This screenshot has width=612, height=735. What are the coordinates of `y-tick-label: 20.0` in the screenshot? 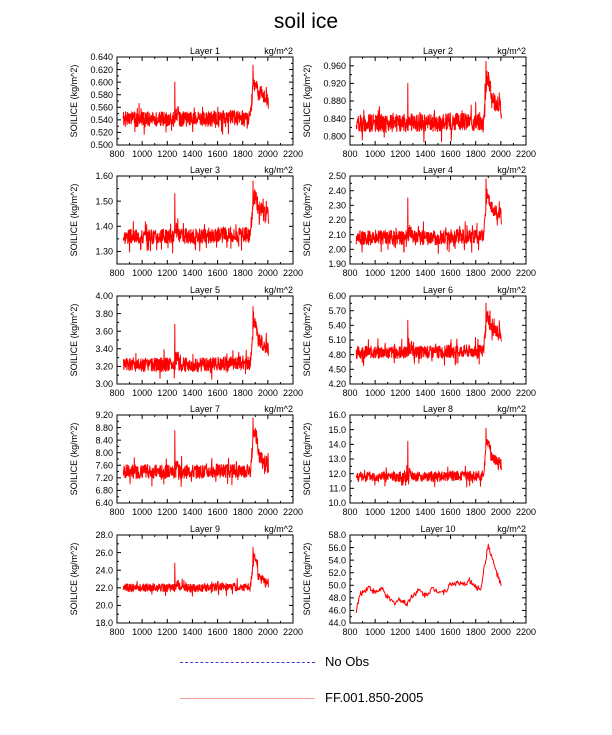 It's located at (104, 606).